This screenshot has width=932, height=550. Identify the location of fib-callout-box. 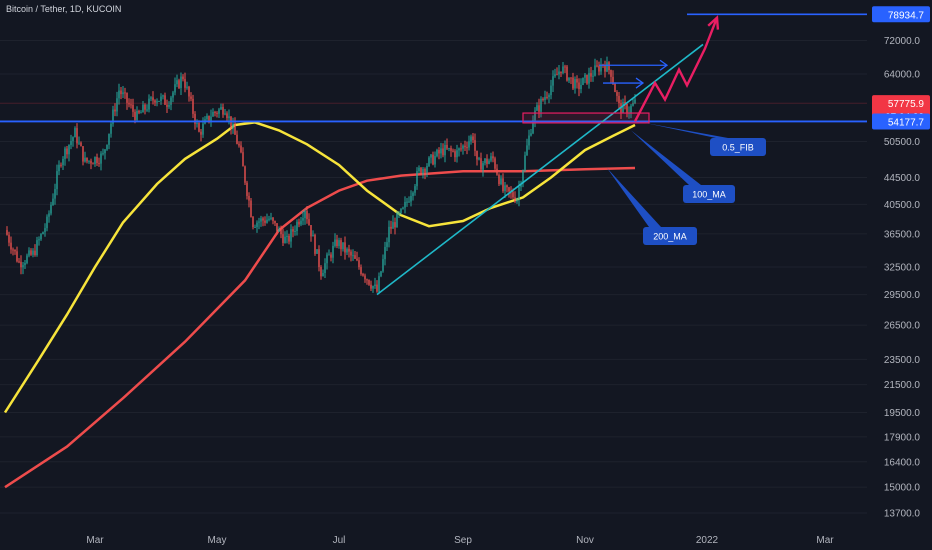
(738, 147).